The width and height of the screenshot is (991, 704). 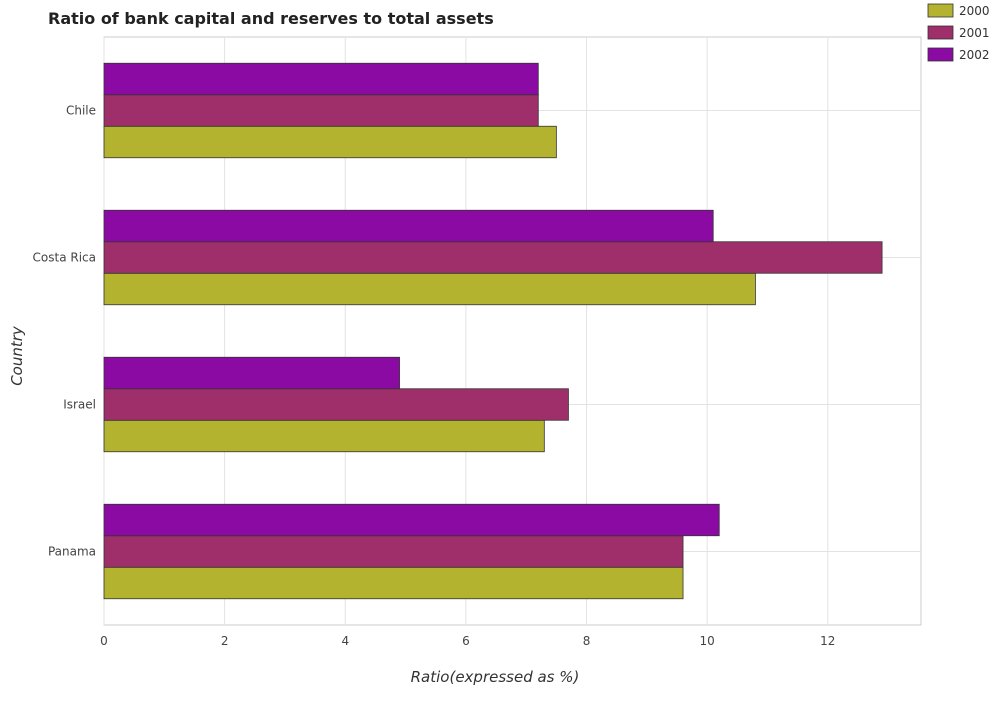 What do you see at coordinates (974, 33) in the screenshot?
I see `legend-label-2001: 2001` at bounding box center [974, 33].